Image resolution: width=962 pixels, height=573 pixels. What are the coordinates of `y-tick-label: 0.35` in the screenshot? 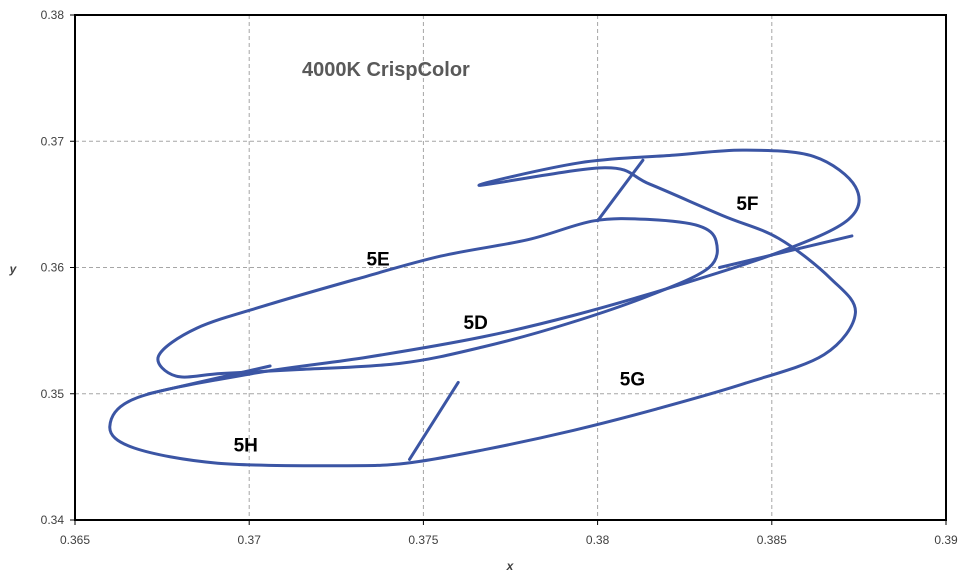 It's located at (53, 394).